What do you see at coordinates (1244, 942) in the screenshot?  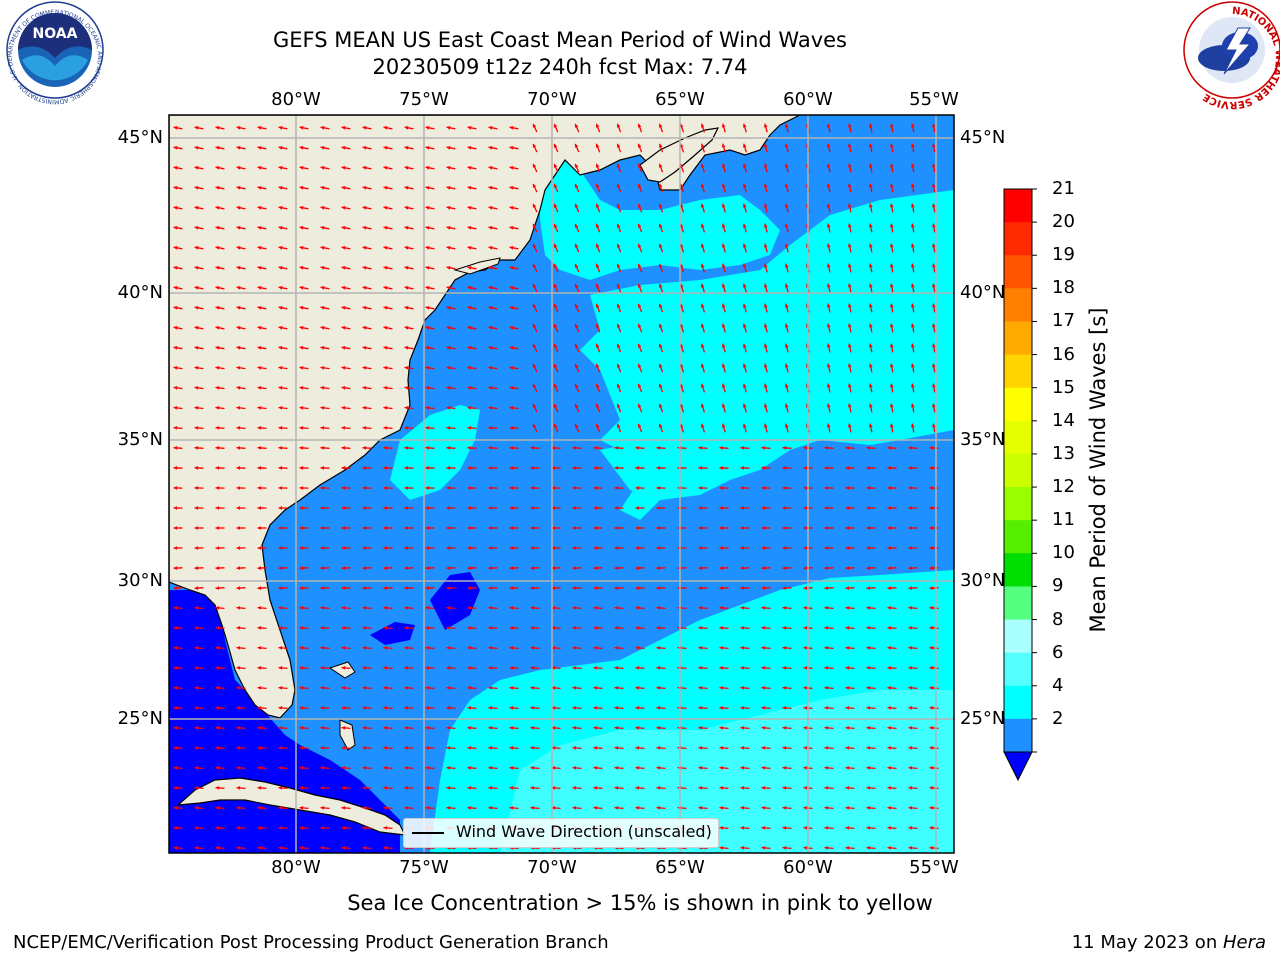 I see `footer-host: Hera` at bounding box center [1244, 942].